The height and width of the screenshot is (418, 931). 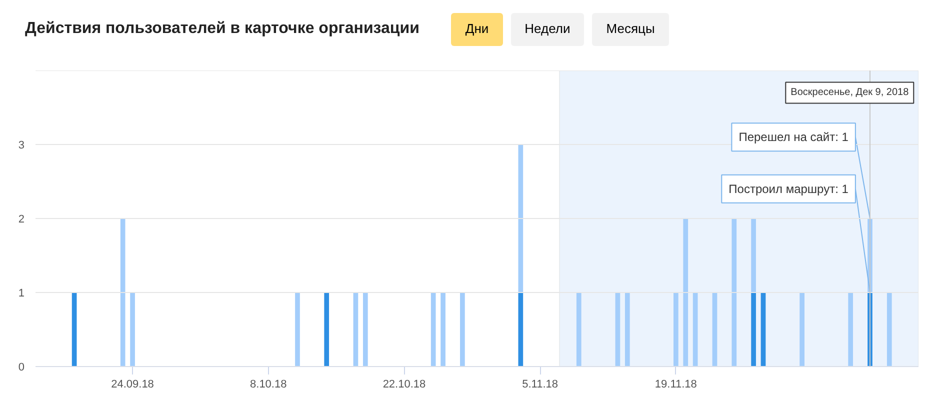 What do you see at coordinates (21, 220) in the screenshot?
I see `y-tick-label: 2` at bounding box center [21, 220].